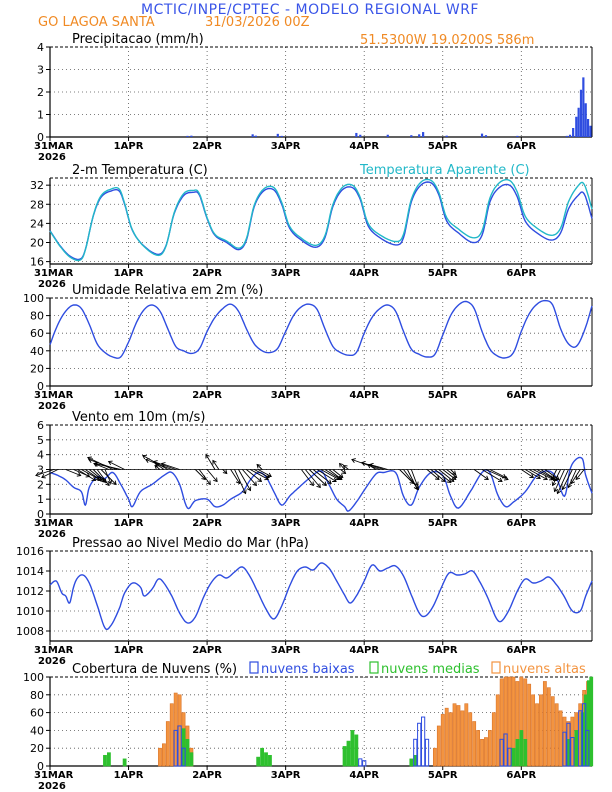 The height and width of the screenshot is (792, 612). What do you see at coordinates (54, 273) in the screenshot?
I see `x-tick-label: 31MAR` at bounding box center [54, 273].